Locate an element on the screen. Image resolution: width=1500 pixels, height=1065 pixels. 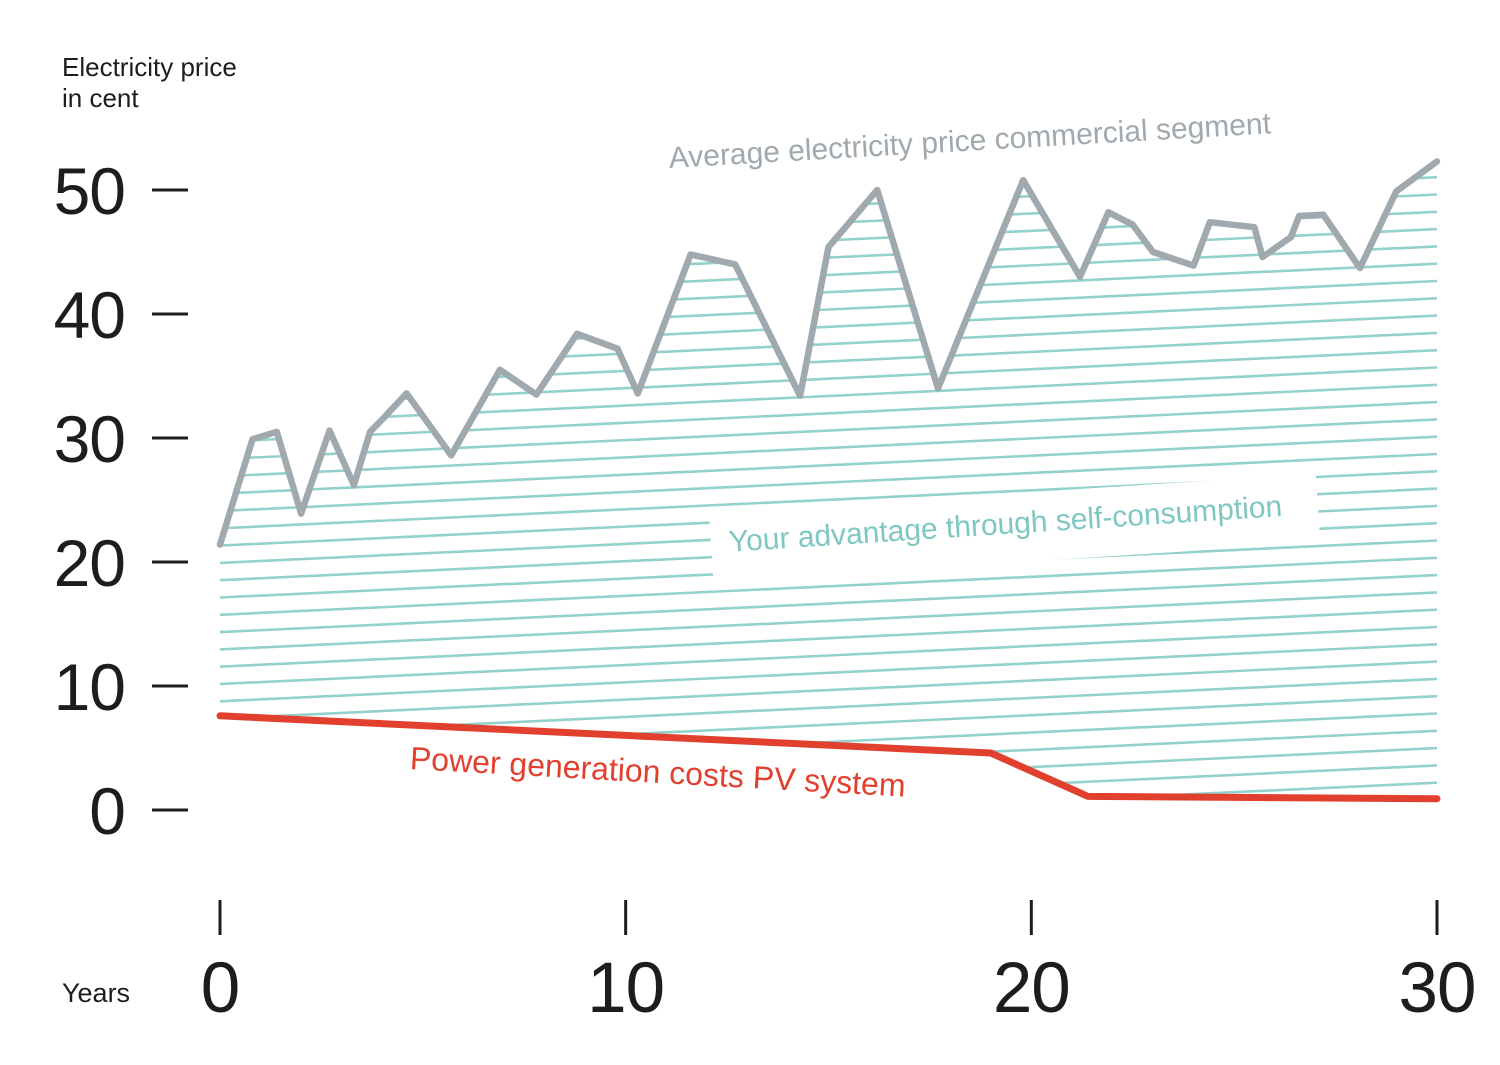
series-pv-generation-costs is located at coordinates (828, 757).